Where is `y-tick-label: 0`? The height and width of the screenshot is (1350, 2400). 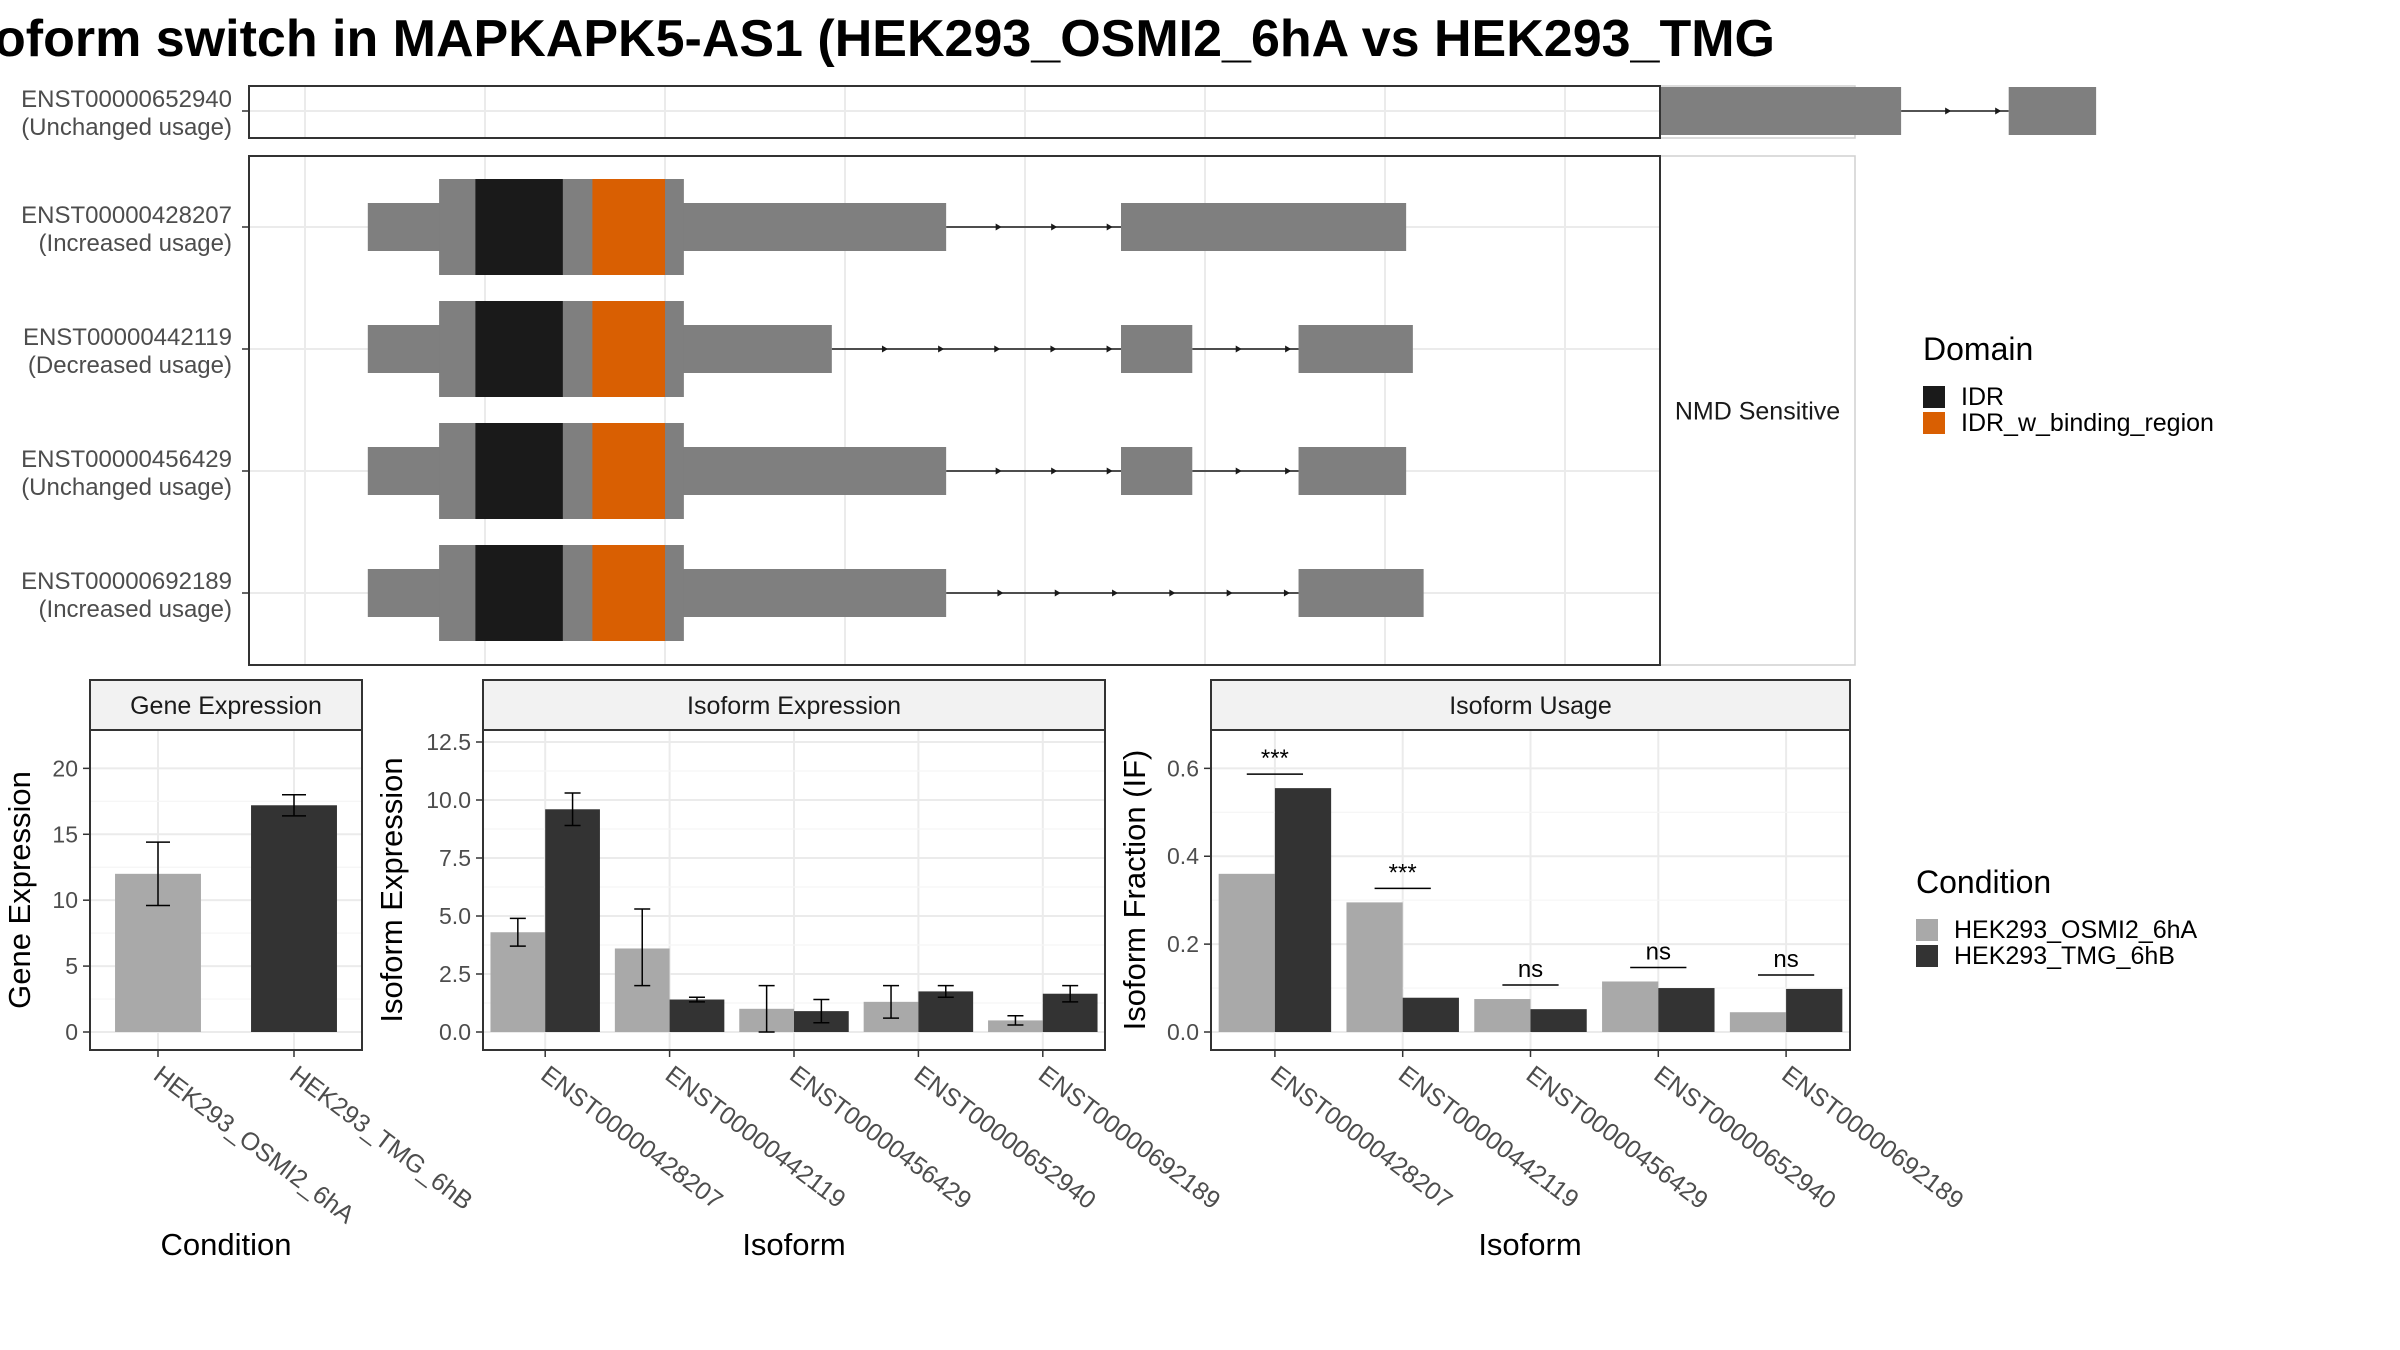 y-tick-label: 0 is located at coordinates (71, 1032).